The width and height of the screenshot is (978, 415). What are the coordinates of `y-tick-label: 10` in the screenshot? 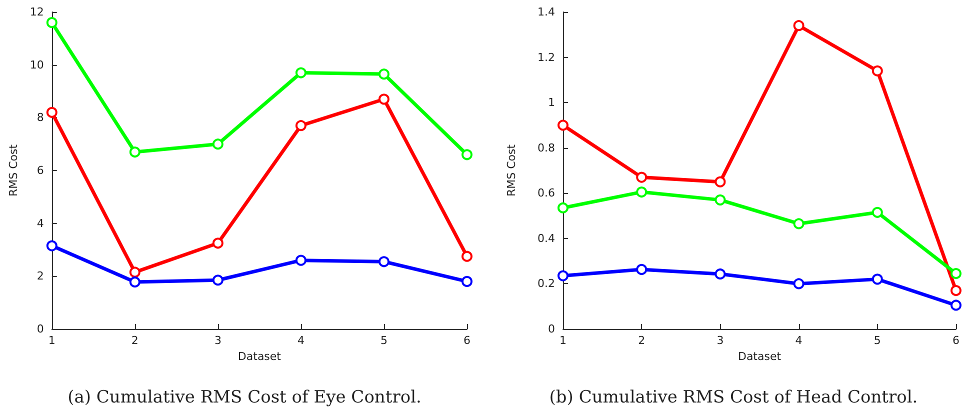 It's located at (37, 65).